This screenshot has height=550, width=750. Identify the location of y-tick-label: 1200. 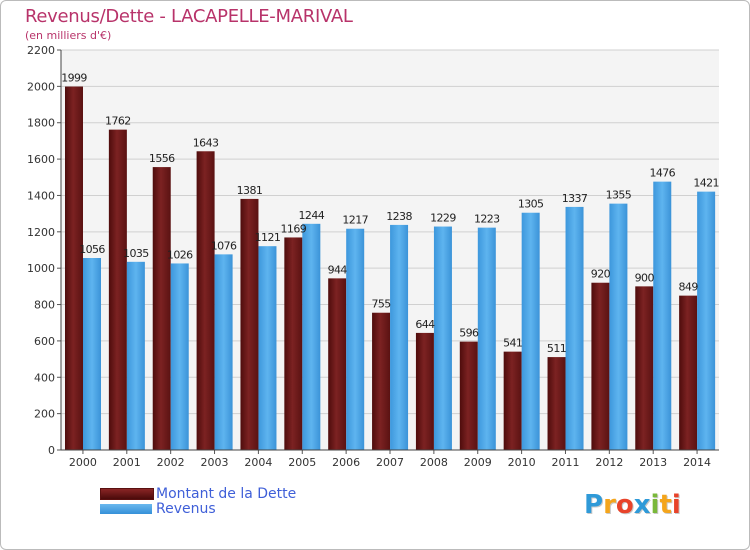
(41, 232).